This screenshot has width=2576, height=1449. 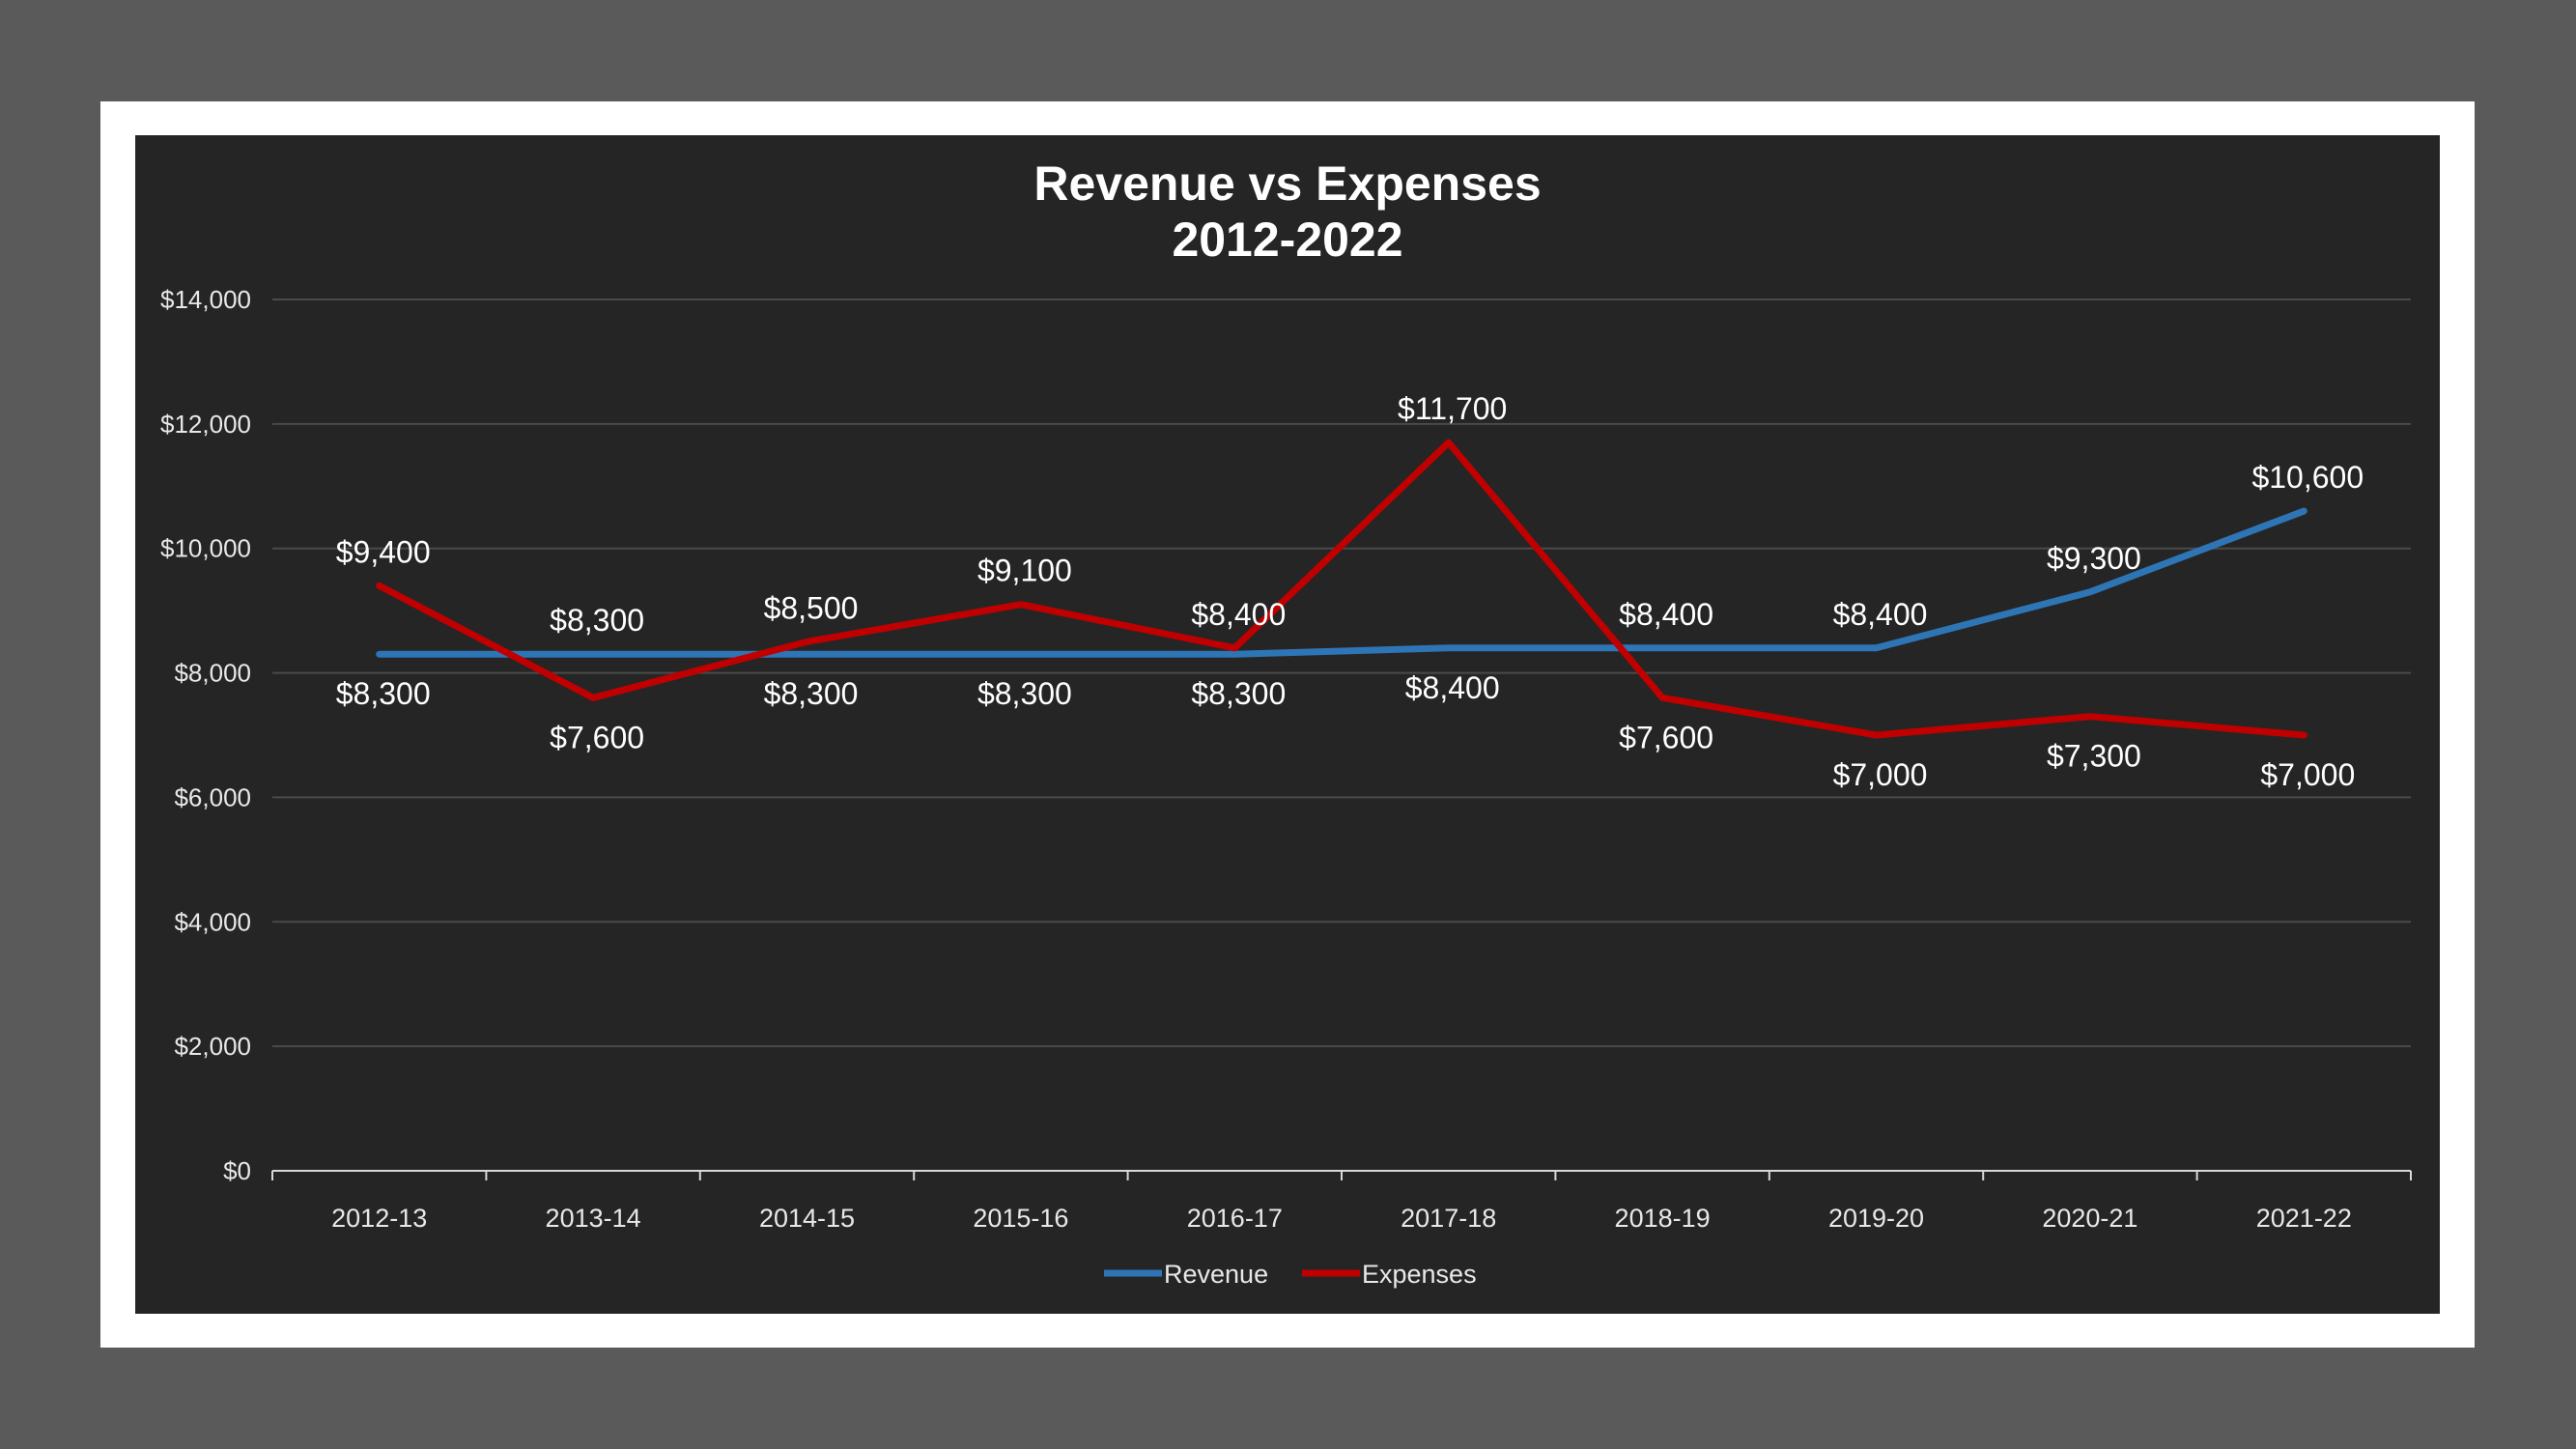 I want to click on y-tick-label: $2,000, so click(x=212, y=1046).